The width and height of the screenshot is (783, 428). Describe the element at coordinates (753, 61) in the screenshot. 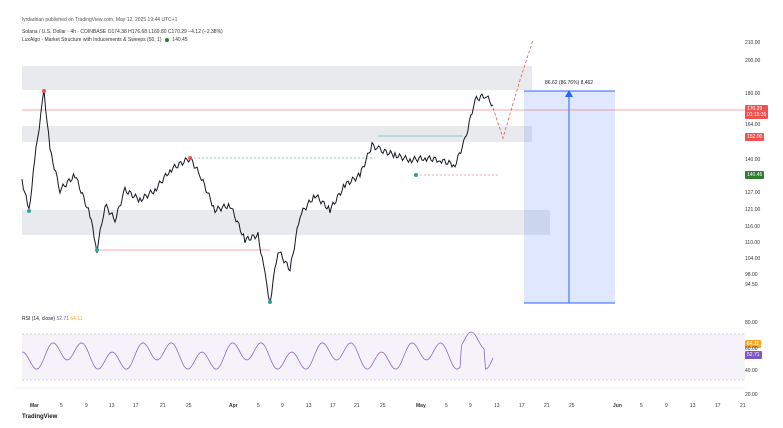

I see `price-tick: 200.00` at that location.